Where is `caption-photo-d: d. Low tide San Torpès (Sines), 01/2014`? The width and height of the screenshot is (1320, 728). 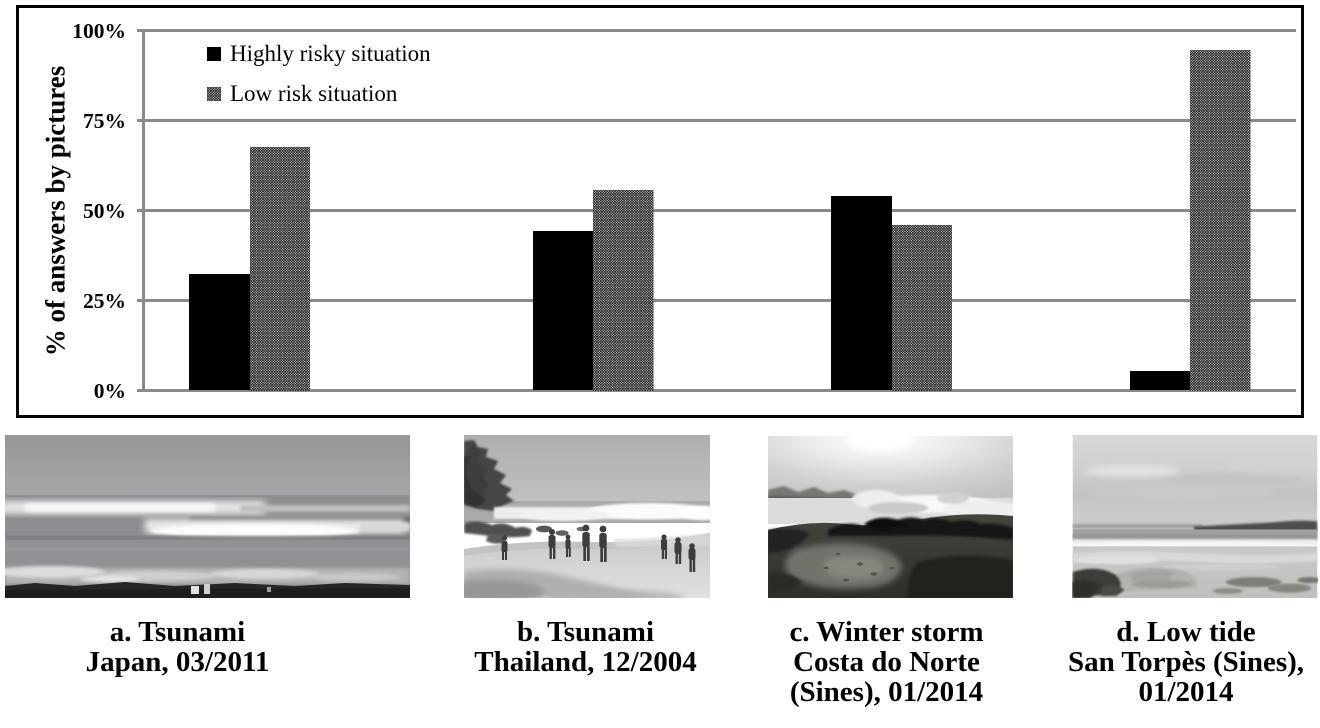 caption-photo-d: d. Low tide San Torpès (Sines), 01/2014 is located at coordinates (1163, 662).